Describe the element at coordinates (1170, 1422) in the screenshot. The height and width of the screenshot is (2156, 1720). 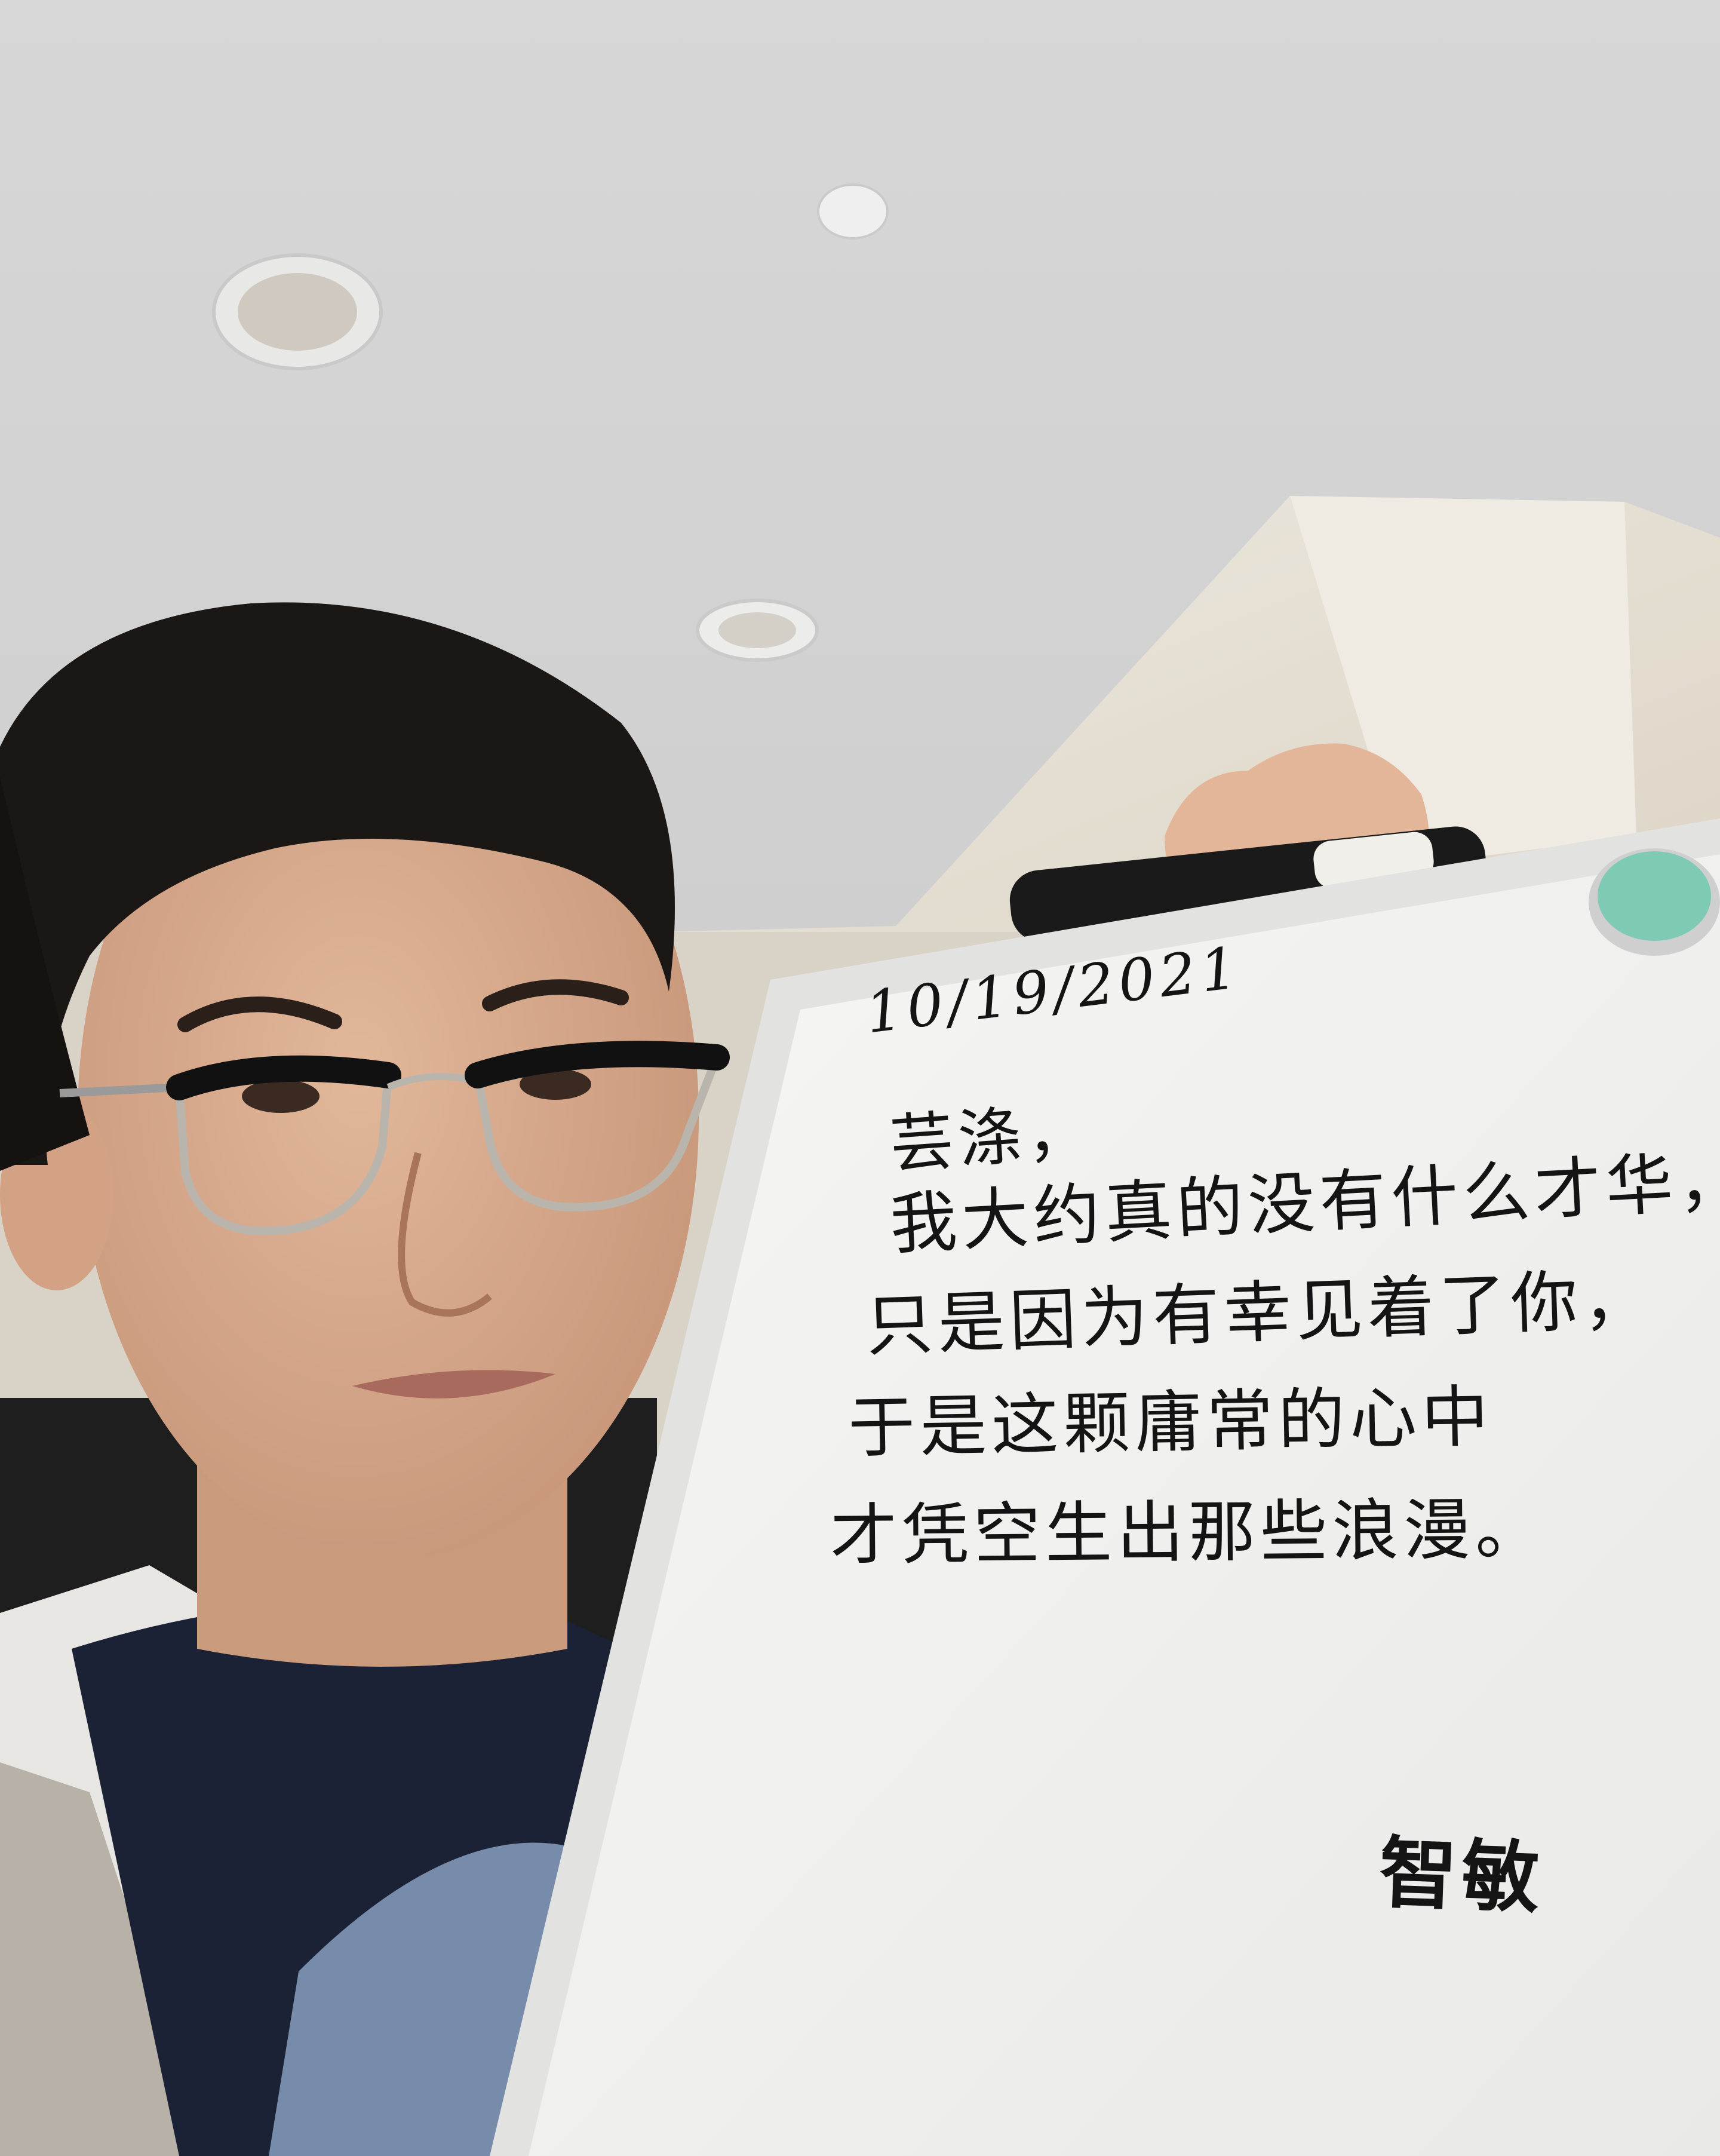
I see `poem-line: 于是这颗庸常的心中` at that location.